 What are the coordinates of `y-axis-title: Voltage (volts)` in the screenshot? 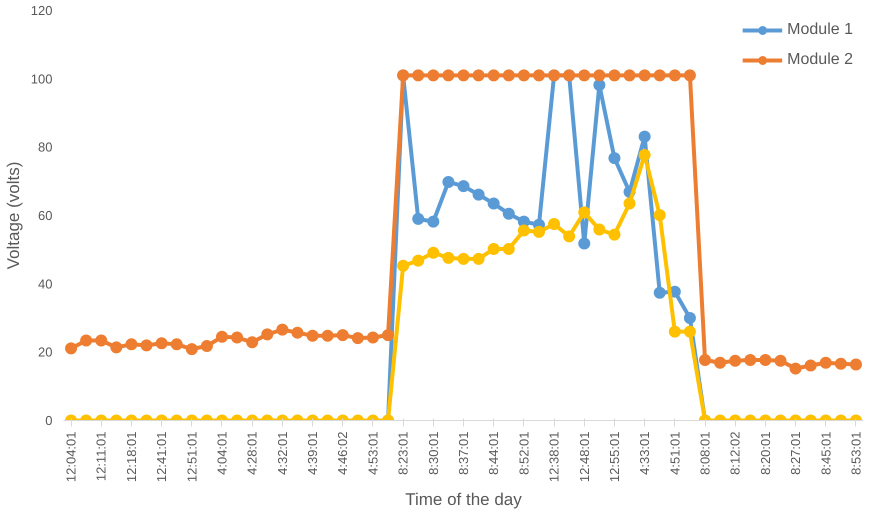 It's located at (13, 216).